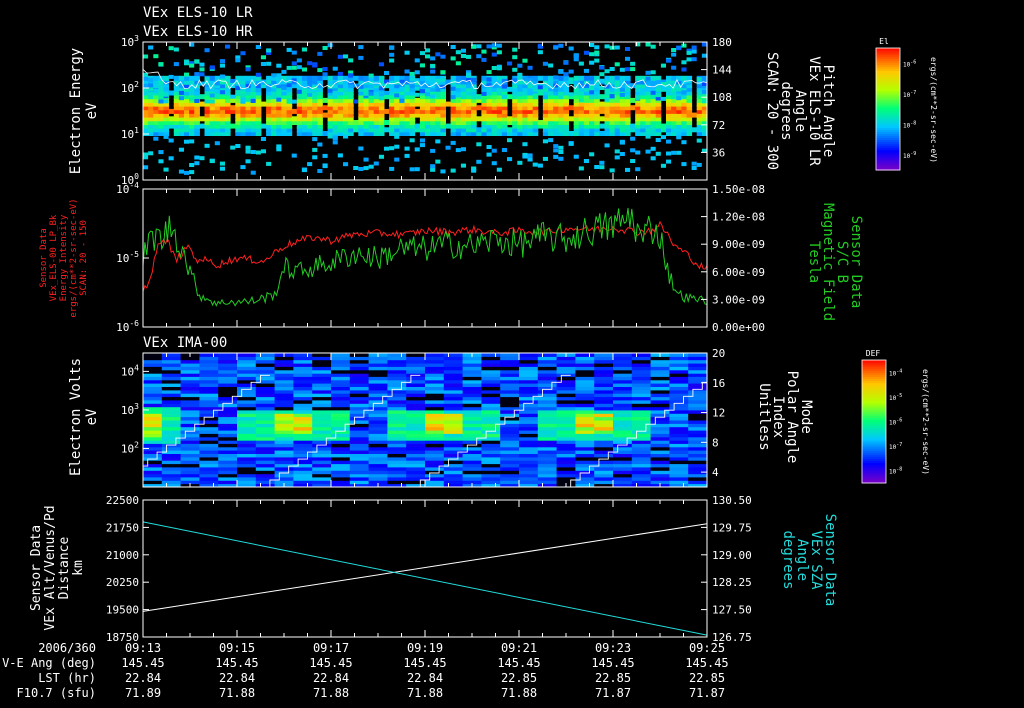 The height and width of the screenshot is (708, 1024). What do you see at coordinates (518, 663) in the screenshot?
I see `ephemeris-value: 145.45` at bounding box center [518, 663].